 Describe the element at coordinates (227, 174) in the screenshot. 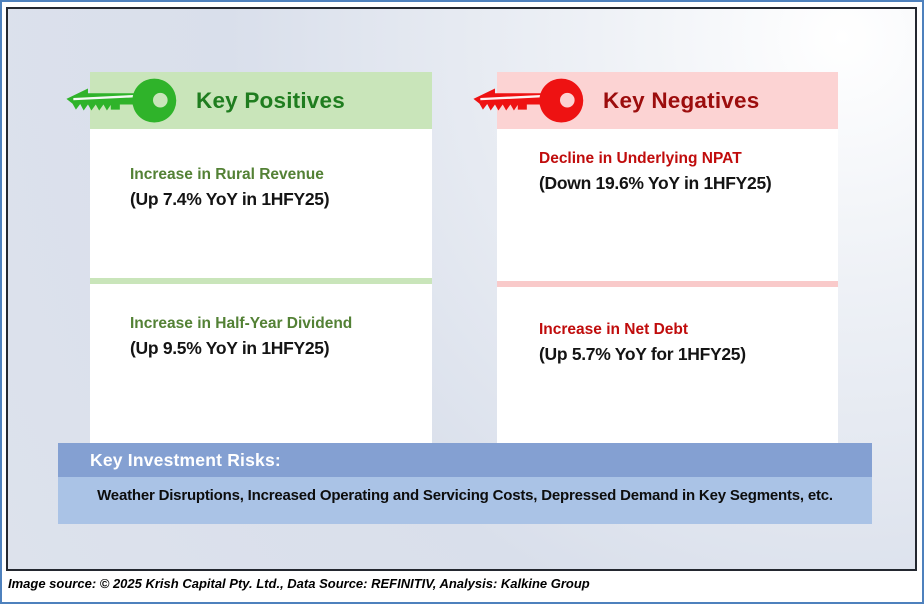

I see `positive-item-1-title: Increase in Rural Revenue` at that location.